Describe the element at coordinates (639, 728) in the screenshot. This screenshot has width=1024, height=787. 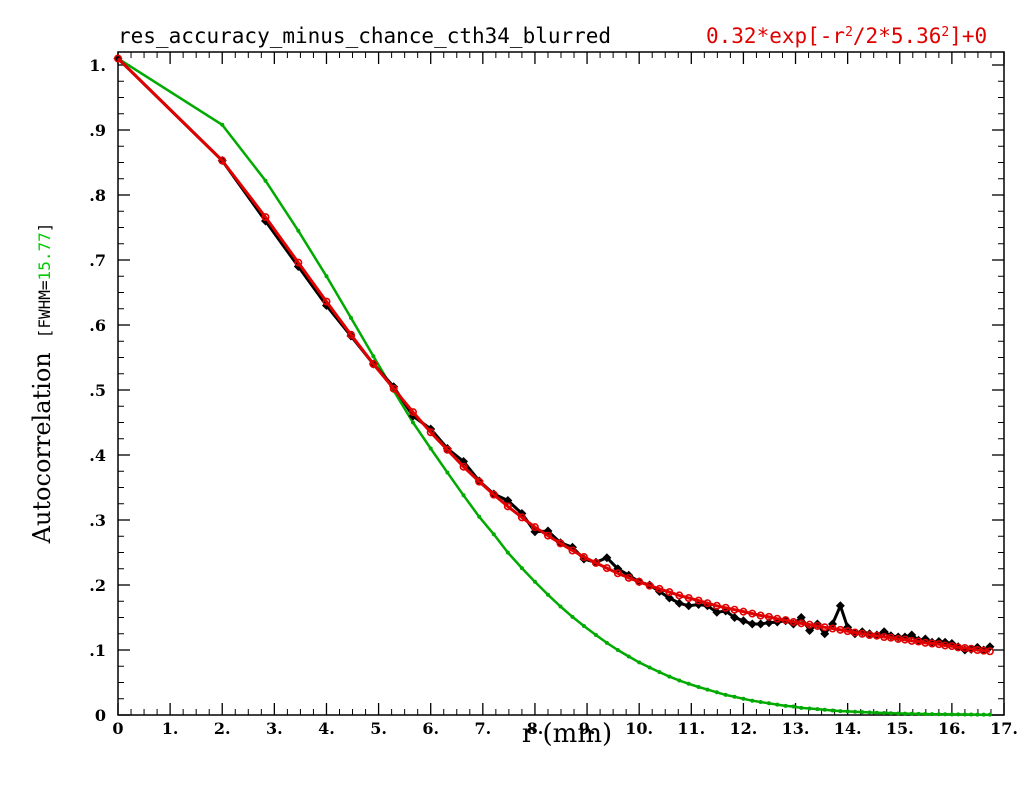
I see `x-tick-label: 10.` at that location.